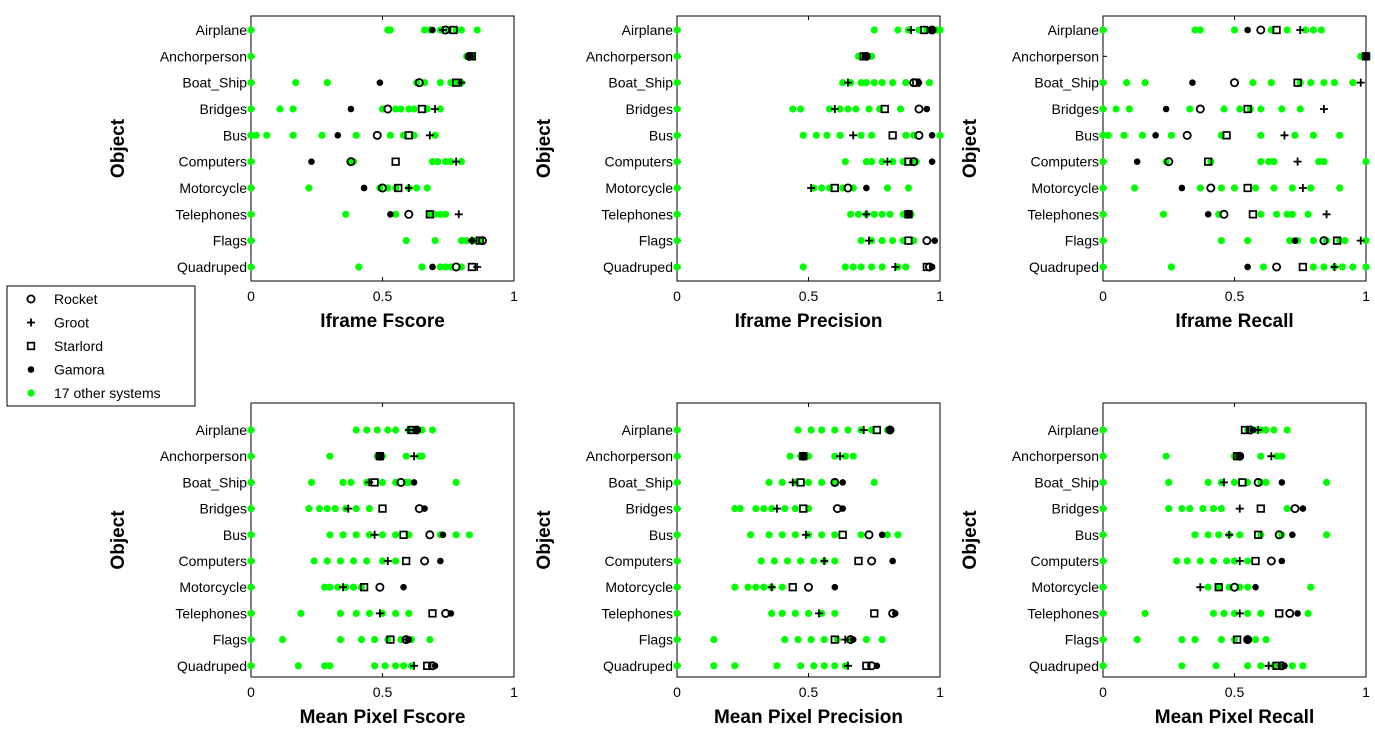  I want to click on category-label: Flags, so click(656, 241).